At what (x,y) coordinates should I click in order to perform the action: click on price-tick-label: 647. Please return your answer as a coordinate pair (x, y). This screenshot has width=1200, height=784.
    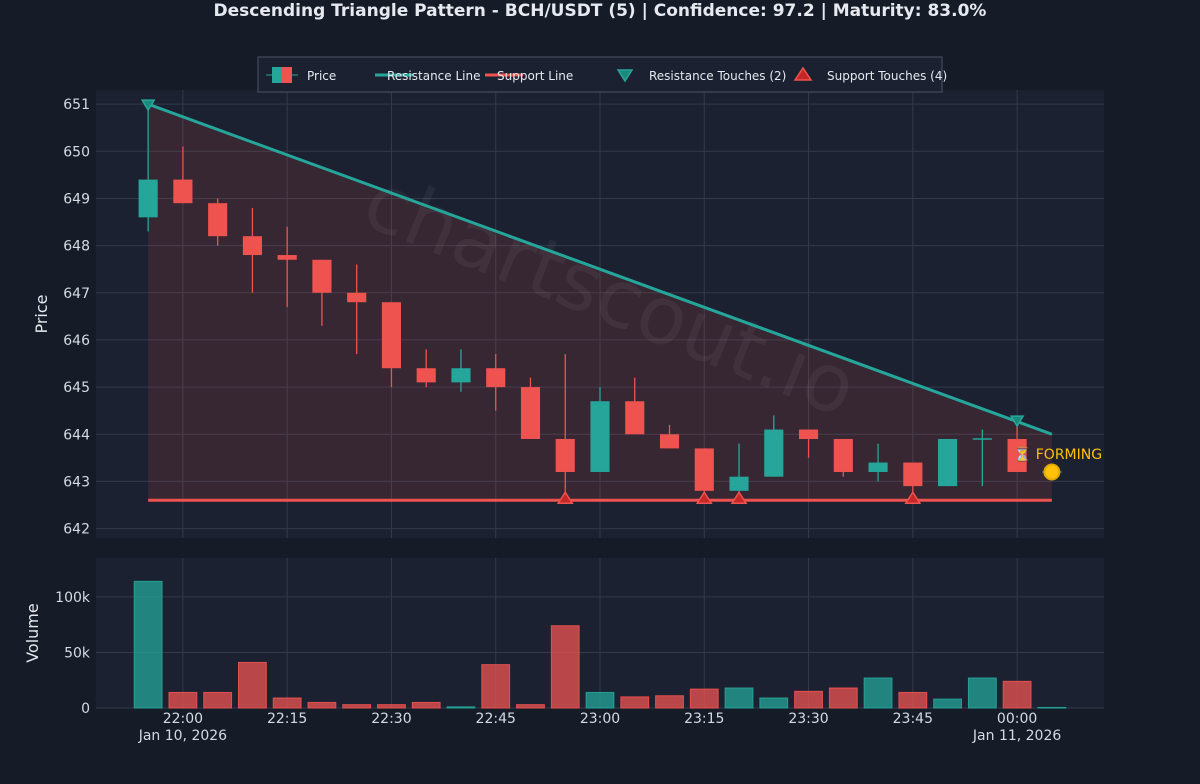
    Looking at the image, I should click on (76, 294).